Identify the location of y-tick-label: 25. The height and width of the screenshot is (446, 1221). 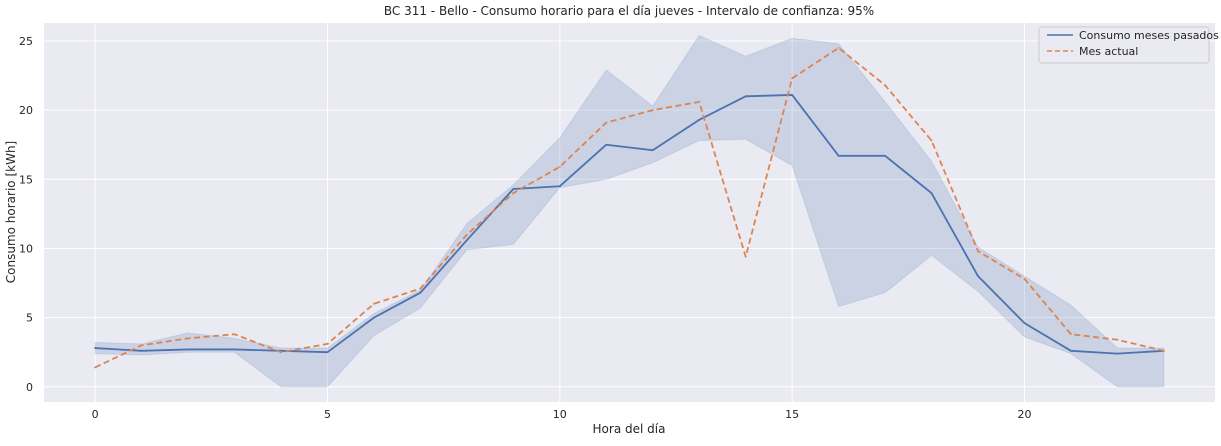
(26, 41).